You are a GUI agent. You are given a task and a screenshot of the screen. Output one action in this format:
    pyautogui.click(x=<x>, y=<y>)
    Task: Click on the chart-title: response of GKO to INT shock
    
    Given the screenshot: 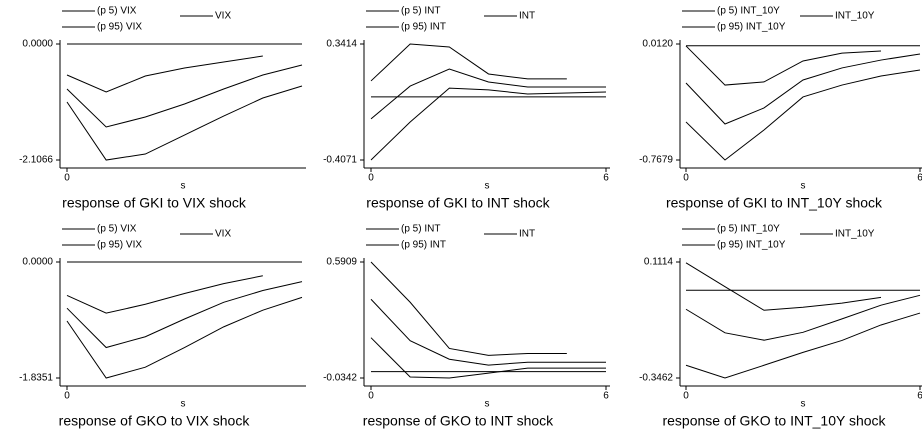 What is the action you would take?
    pyautogui.click(x=458, y=421)
    